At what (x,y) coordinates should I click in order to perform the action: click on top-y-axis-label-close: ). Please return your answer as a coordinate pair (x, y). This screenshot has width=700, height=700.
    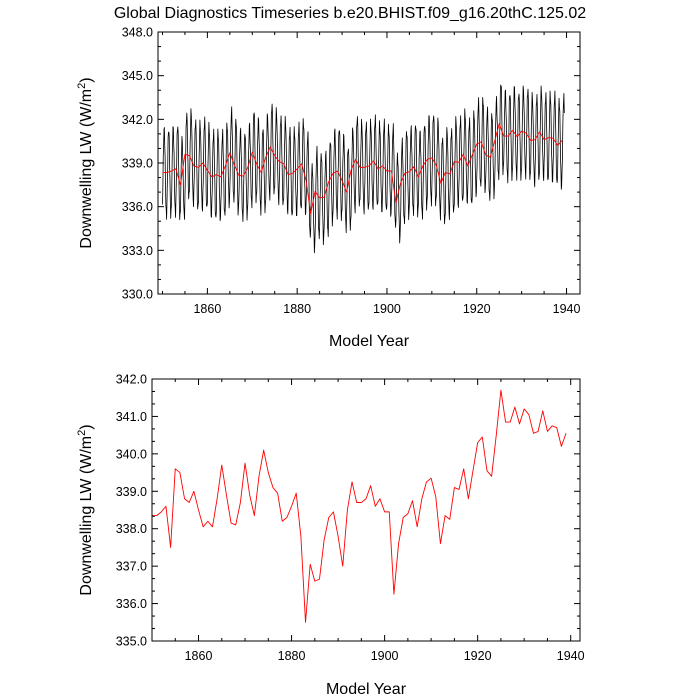
    Looking at the image, I should click on (86, 79).